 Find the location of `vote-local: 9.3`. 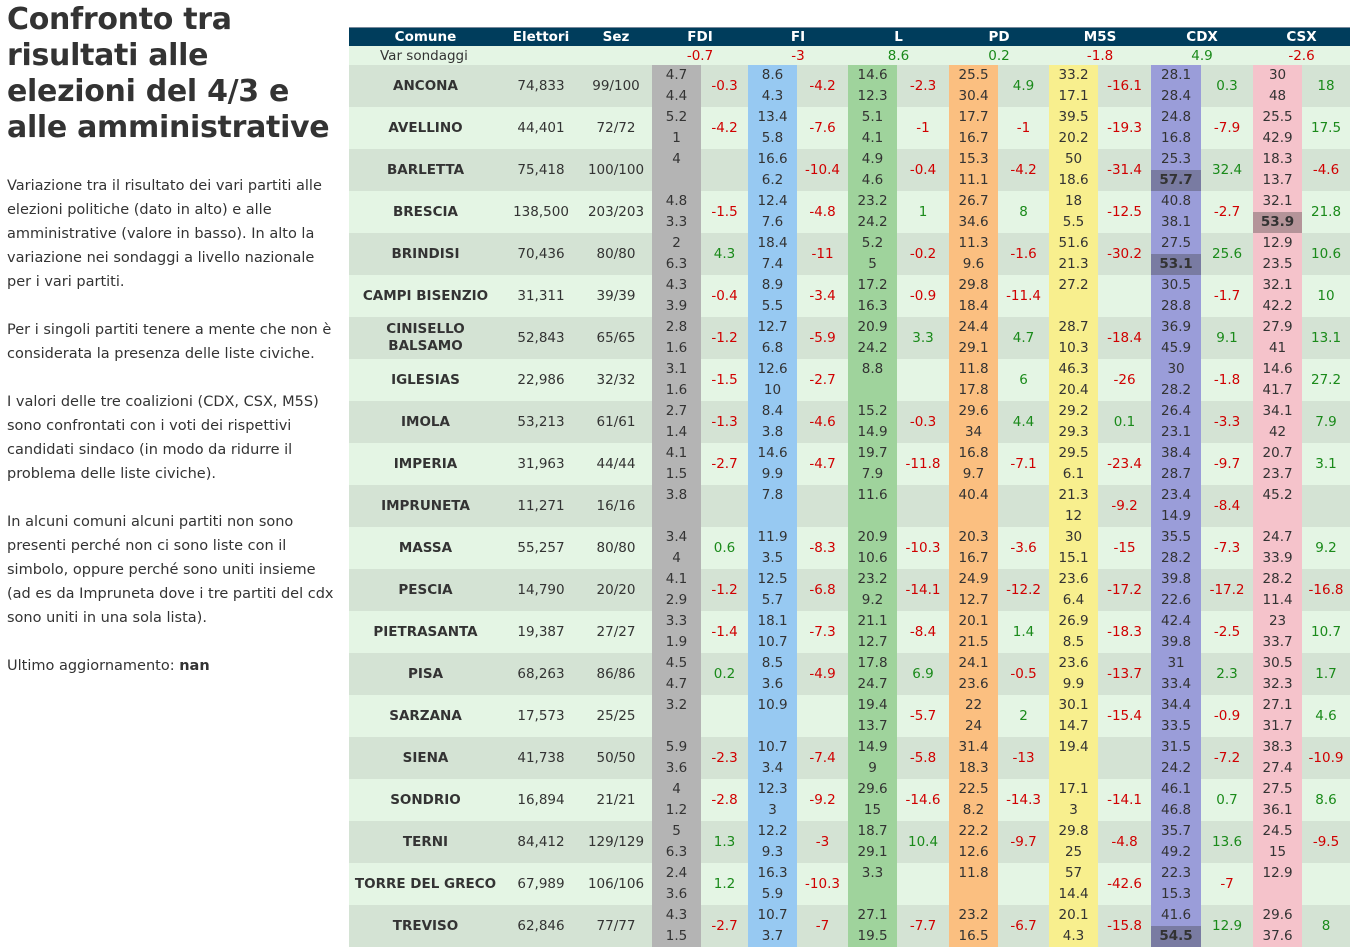

vote-local: 9.3 is located at coordinates (772, 852).